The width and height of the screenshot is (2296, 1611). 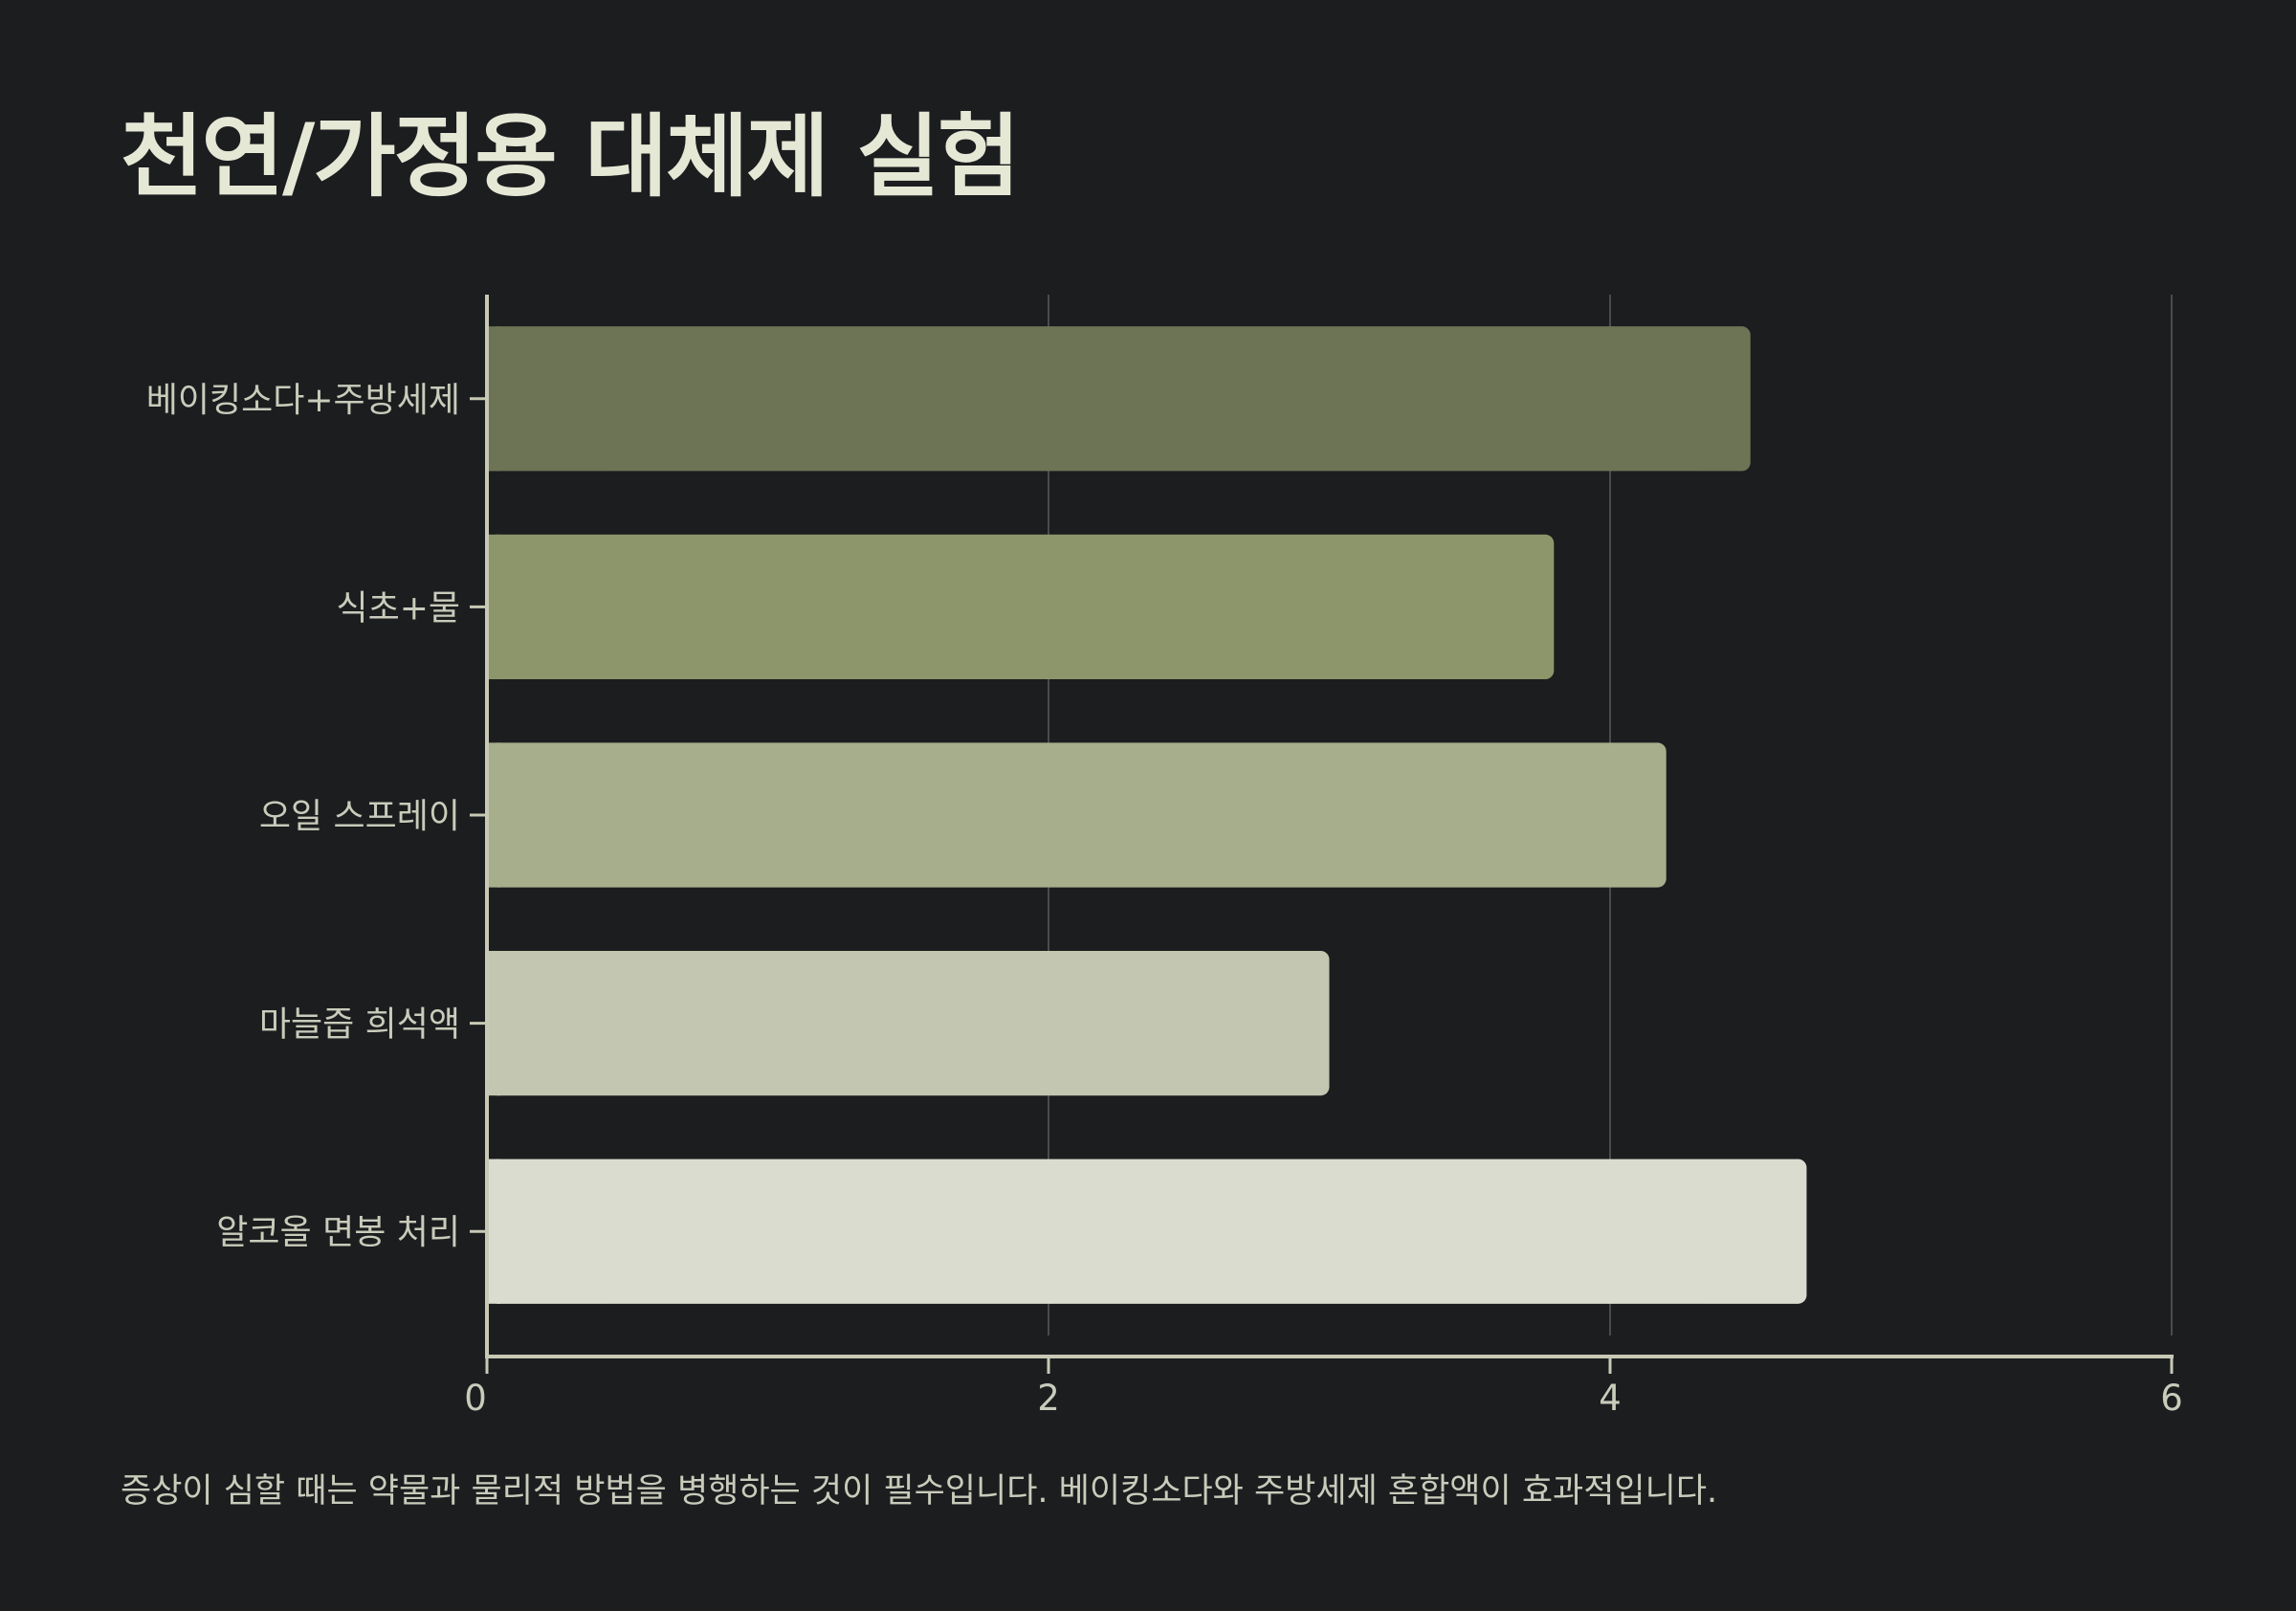 What do you see at coordinates (2171, 1399) in the screenshot?
I see `x-tick-label-3: 6` at bounding box center [2171, 1399].